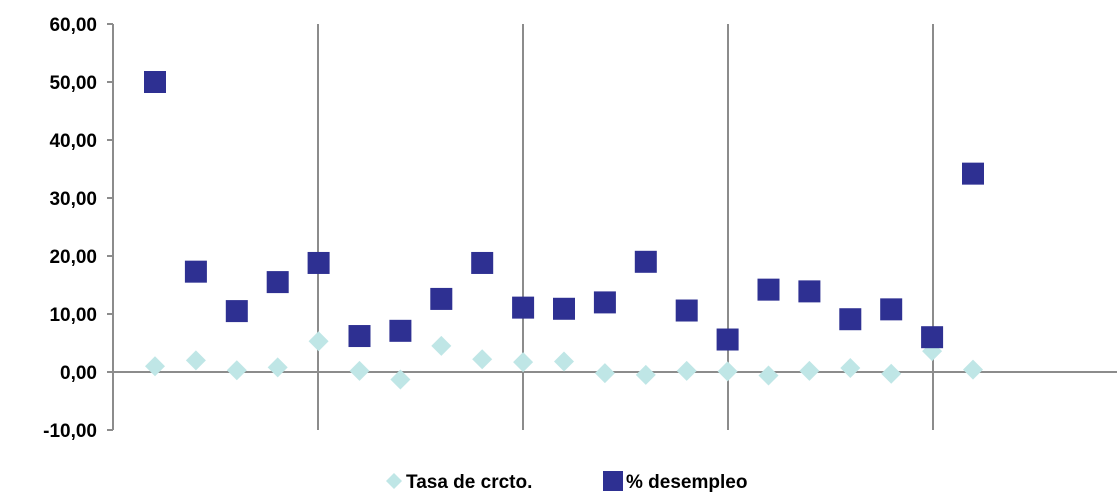 The image size is (1117, 500). Describe the element at coordinates (70, 431) in the screenshot. I see `y-tick-label: -10,00` at that location.